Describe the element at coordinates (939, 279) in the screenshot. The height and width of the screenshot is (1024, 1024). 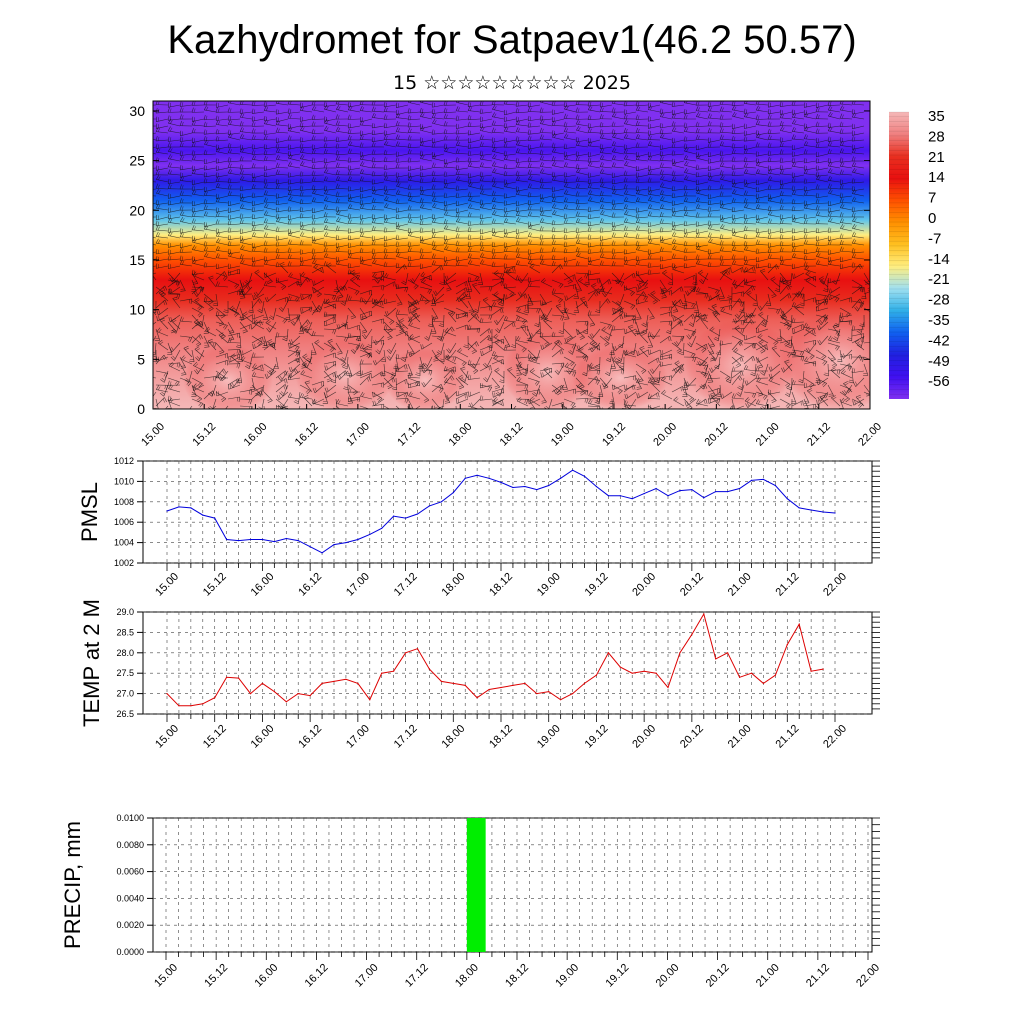
I see `colorbar-label: -21` at that location.